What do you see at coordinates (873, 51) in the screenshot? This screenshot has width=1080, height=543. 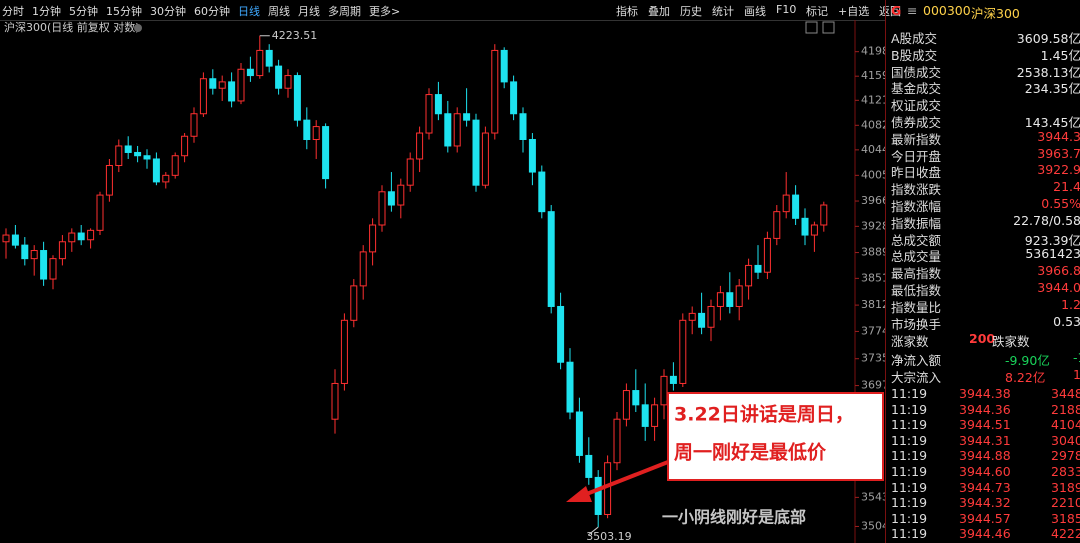 I see `y-tick-label: 4198` at bounding box center [873, 51].